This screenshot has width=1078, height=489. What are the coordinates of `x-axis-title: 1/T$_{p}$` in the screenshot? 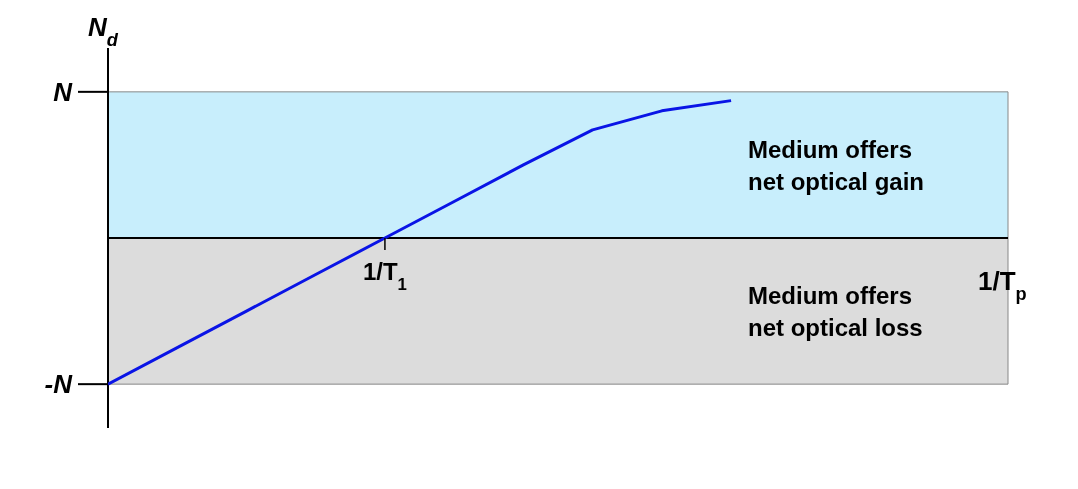 It's located at (1002, 285).